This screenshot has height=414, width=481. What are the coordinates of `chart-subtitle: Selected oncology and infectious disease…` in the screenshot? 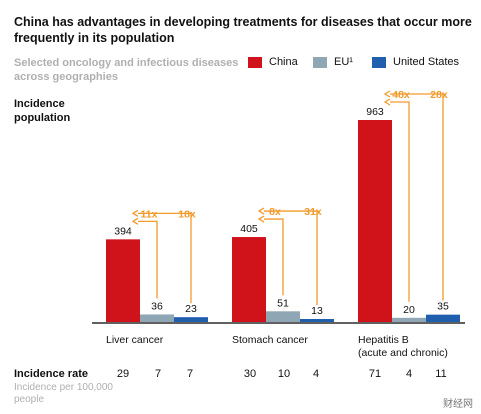 It's located at (126, 70).